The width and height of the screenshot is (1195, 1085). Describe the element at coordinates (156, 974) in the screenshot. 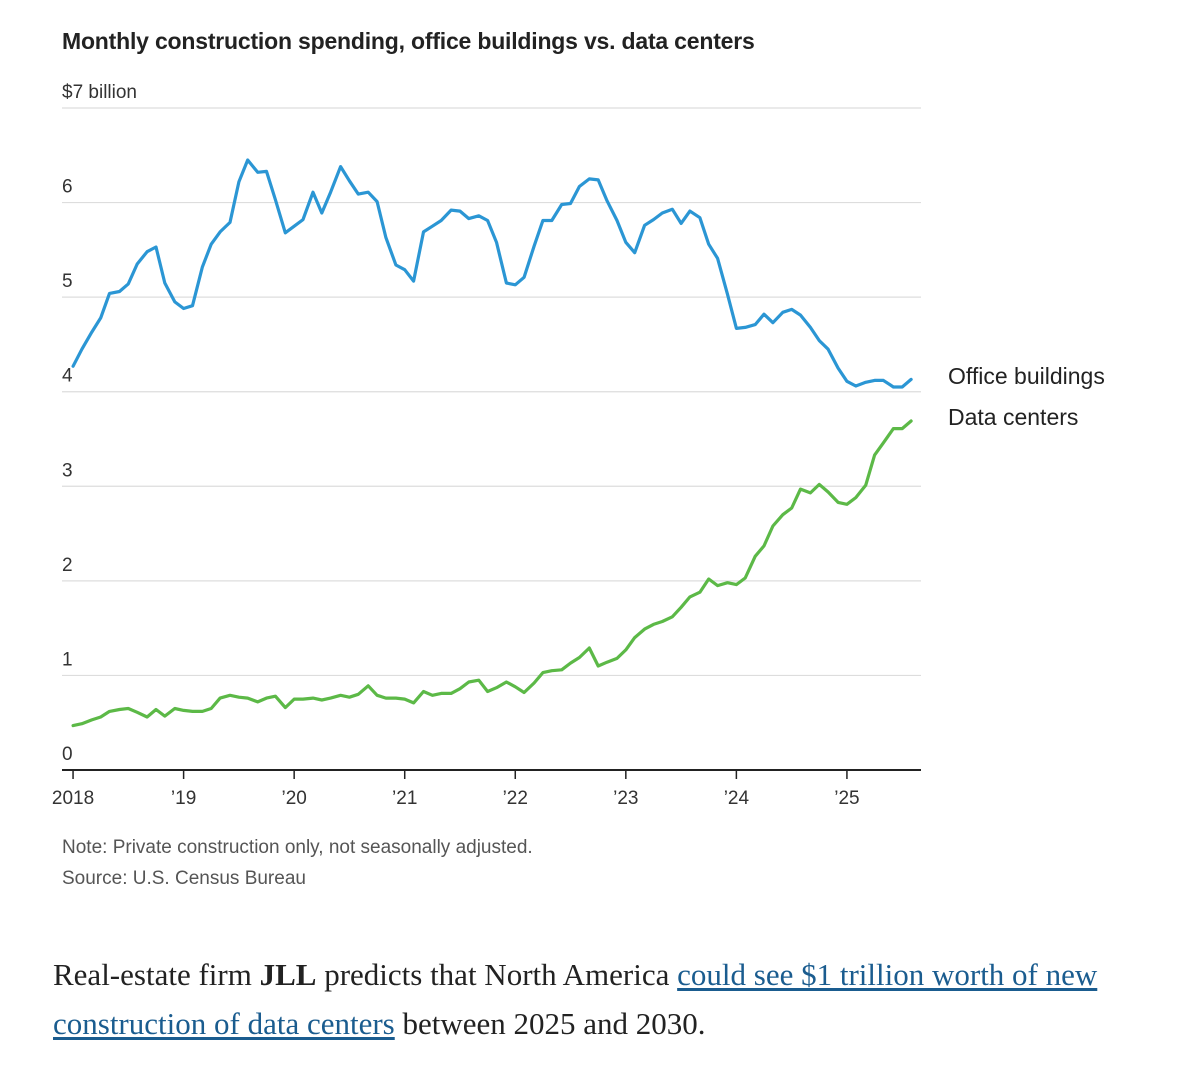

I see `article-text-before: Real-estate firm` at that location.